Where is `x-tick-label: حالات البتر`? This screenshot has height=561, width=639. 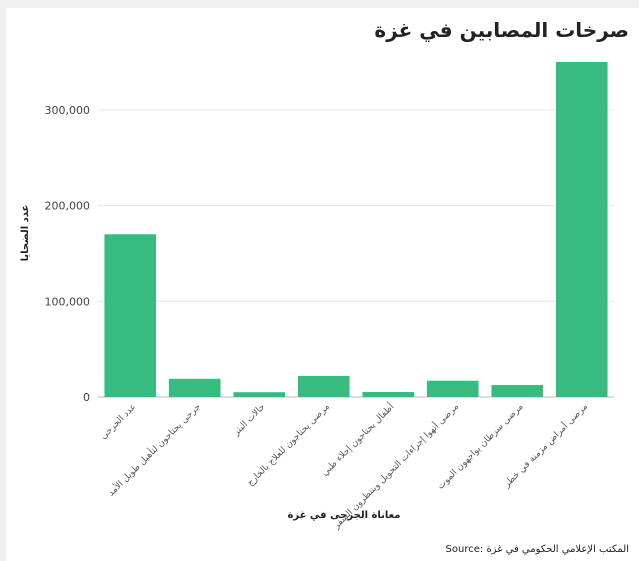 x-tick-label: حالات البتر is located at coordinates (249, 420).